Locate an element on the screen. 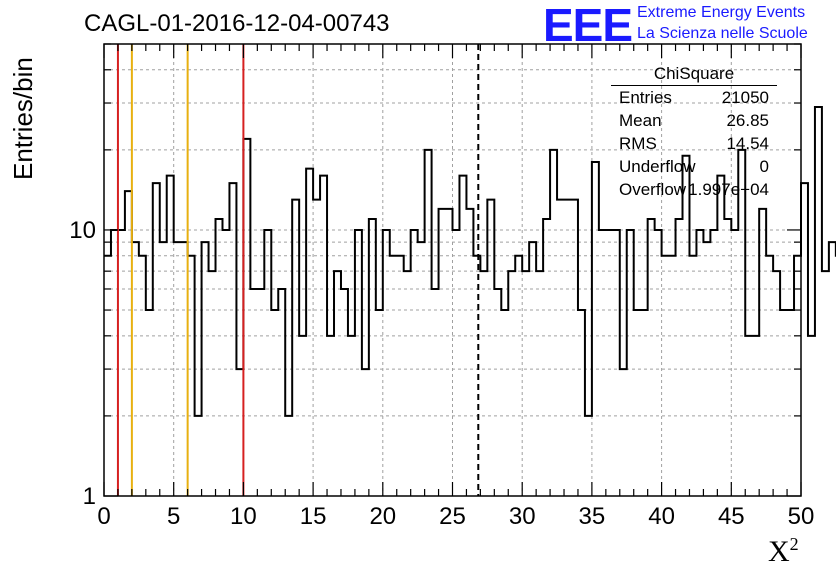  logo-line-2: La Scienza nelle Scuole is located at coordinates (722, 33).